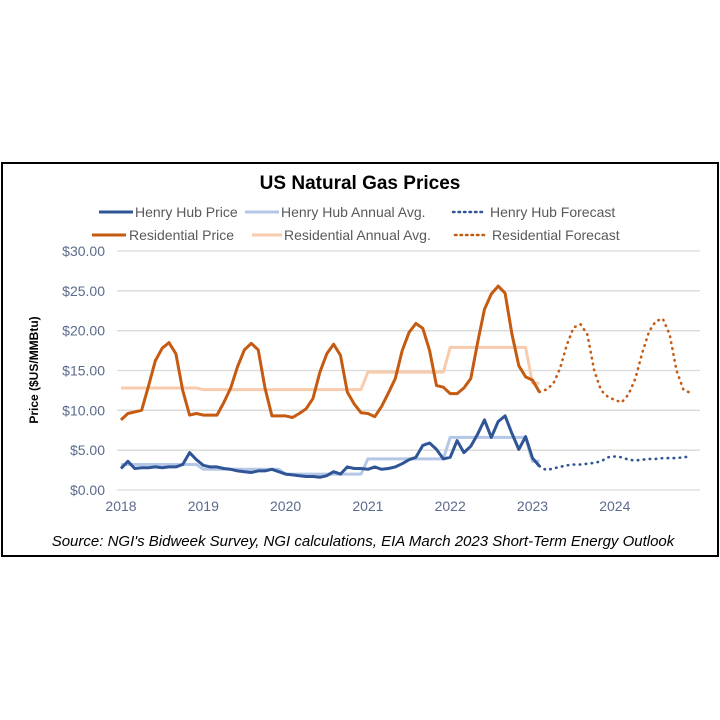 This screenshot has width=720, height=720. What do you see at coordinates (203, 506) in the screenshot?
I see `x-tick-label: 2019` at bounding box center [203, 506].